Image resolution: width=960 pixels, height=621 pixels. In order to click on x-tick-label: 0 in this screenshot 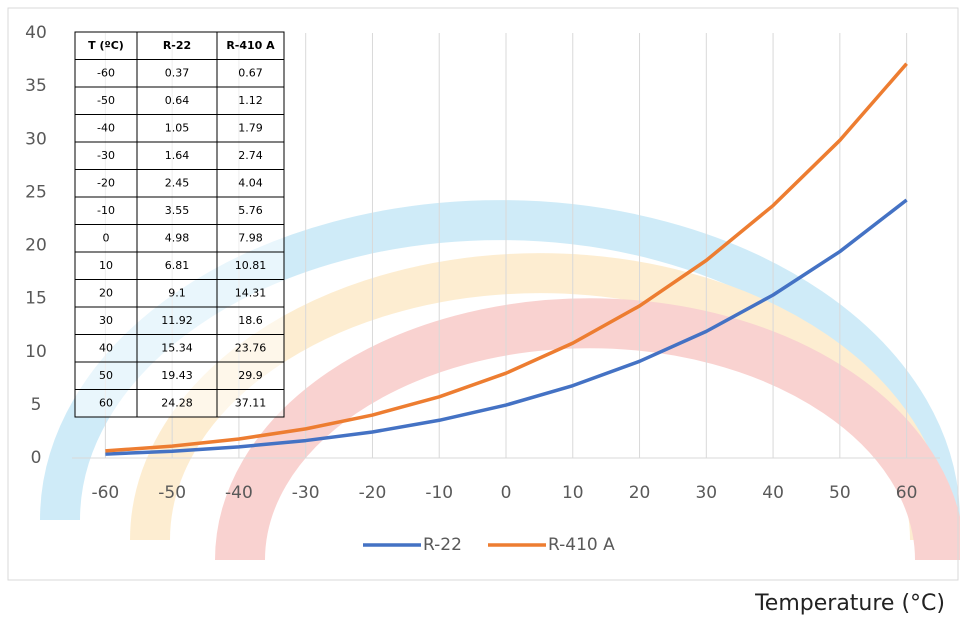, I will do `click(506, 493)`.